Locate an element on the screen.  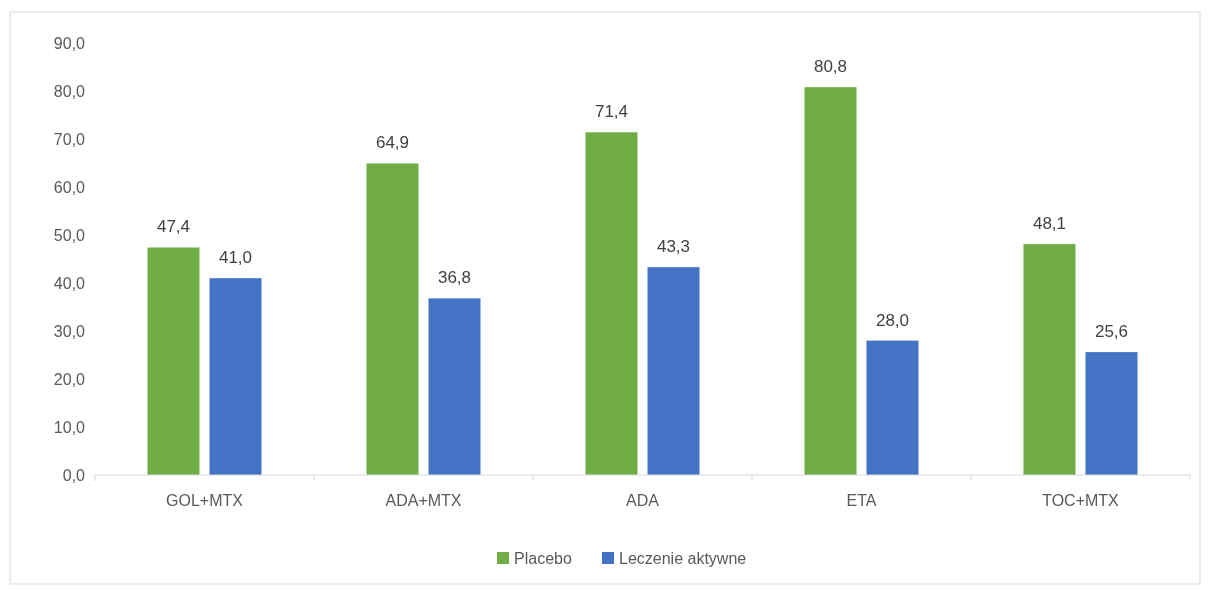
y-tick-label: 50,0 is located at coordinates (69, 235).